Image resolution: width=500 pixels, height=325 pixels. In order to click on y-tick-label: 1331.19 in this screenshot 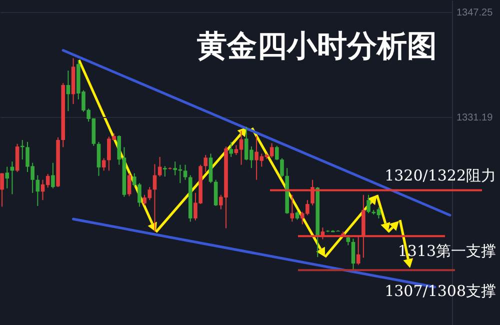, I will do `click(475, 118)`.